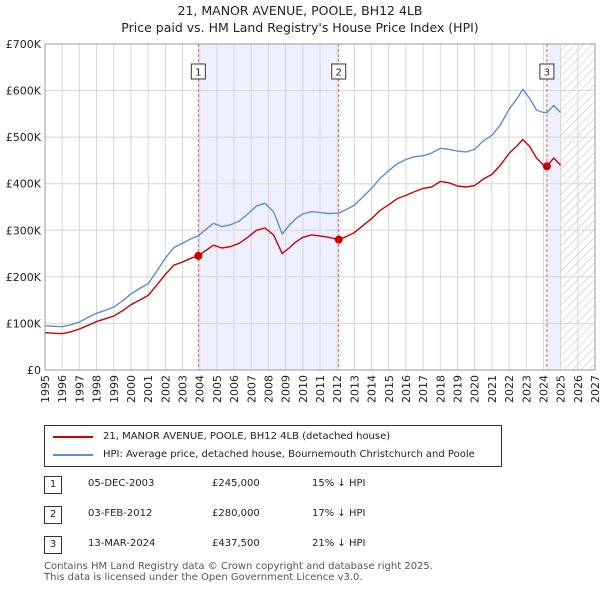 The width and height of the screenshot is (600, 590). What do you see at coordinates (236, 513) in the screenshot?
I see `transaction-price: £280,000` at bounding box center [236, 513].